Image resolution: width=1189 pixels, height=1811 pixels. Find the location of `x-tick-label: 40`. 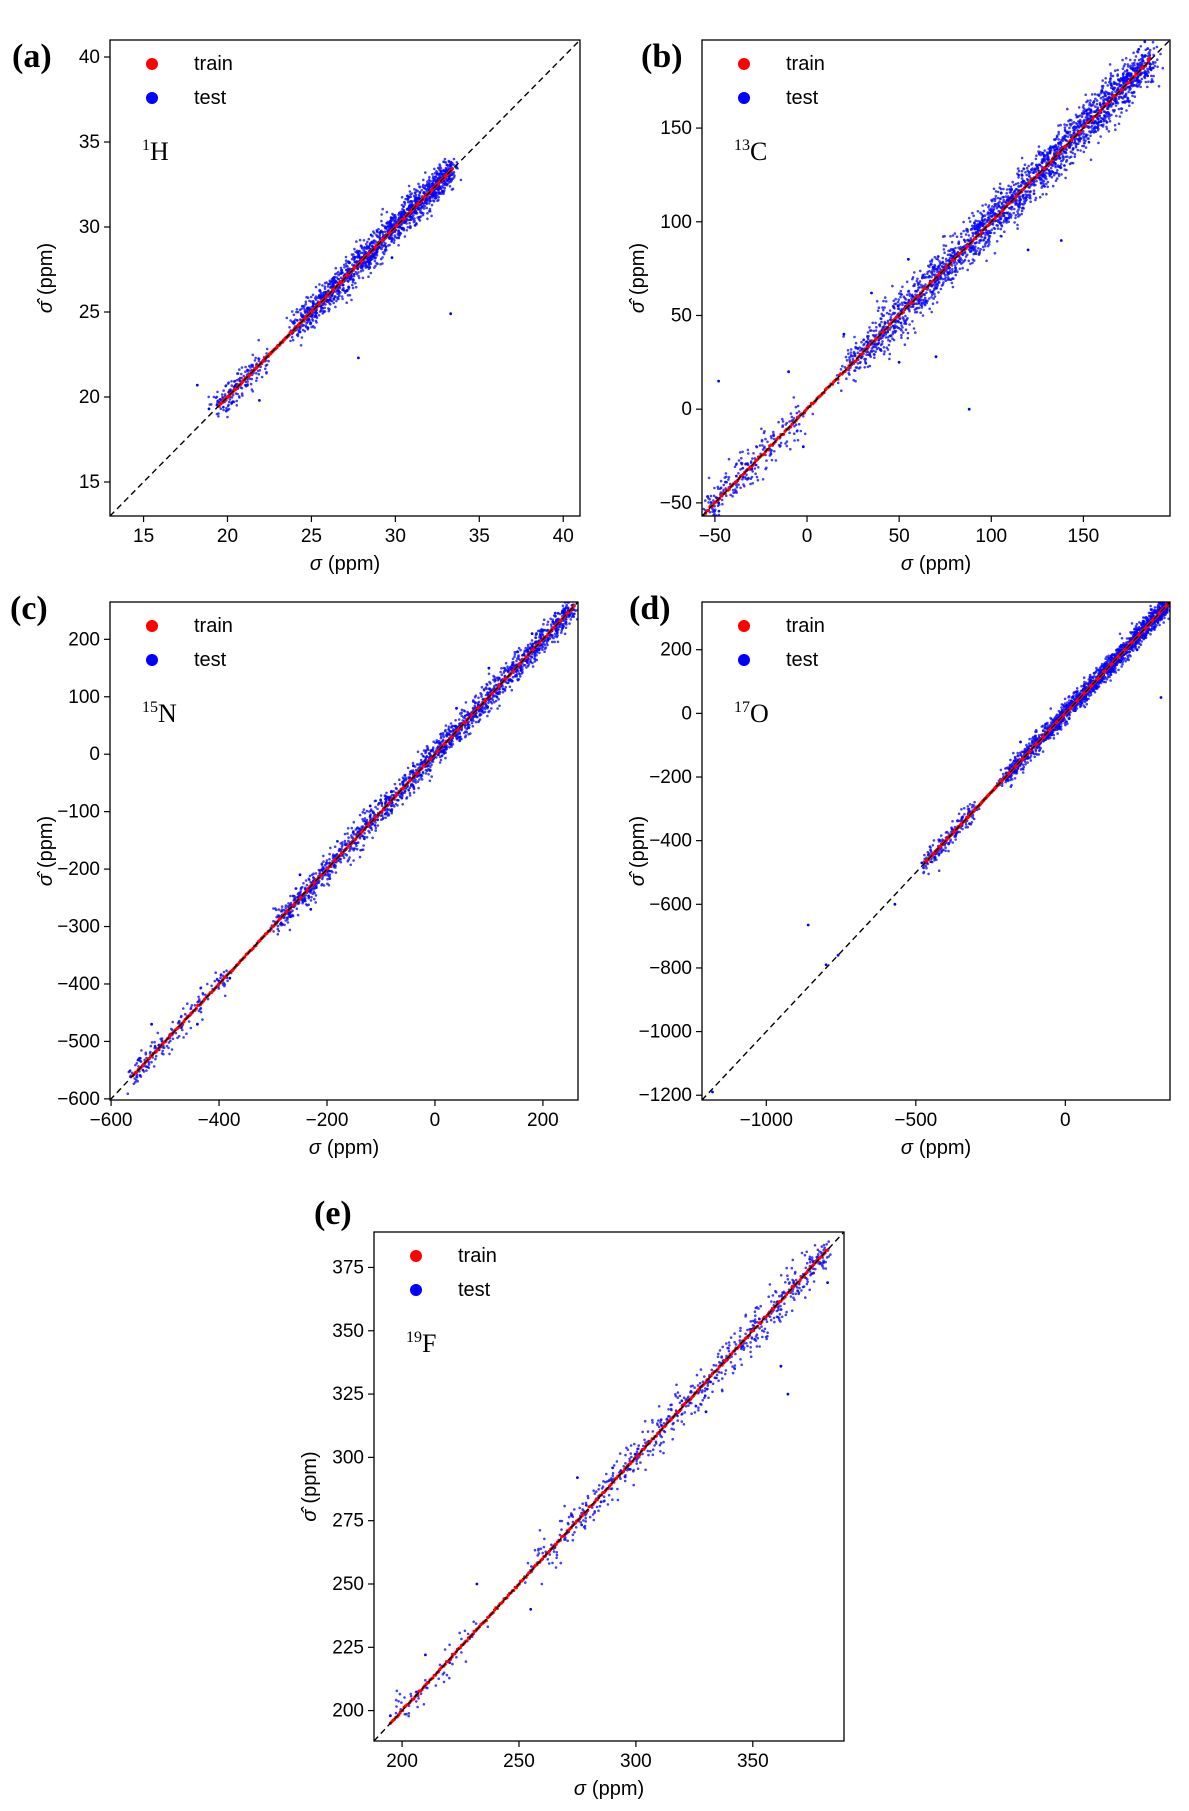

x-tick-label: 40 is located at coordinates (563, 536).